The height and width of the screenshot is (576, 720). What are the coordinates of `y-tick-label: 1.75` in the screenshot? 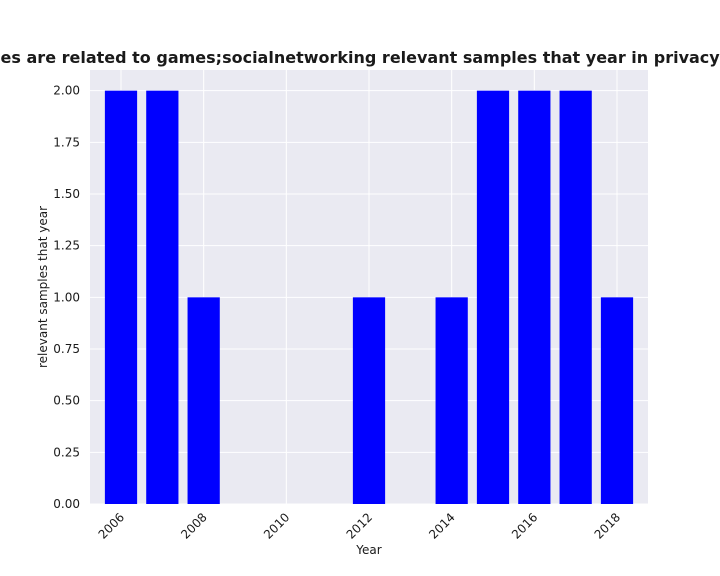 It's located at (66, 142).